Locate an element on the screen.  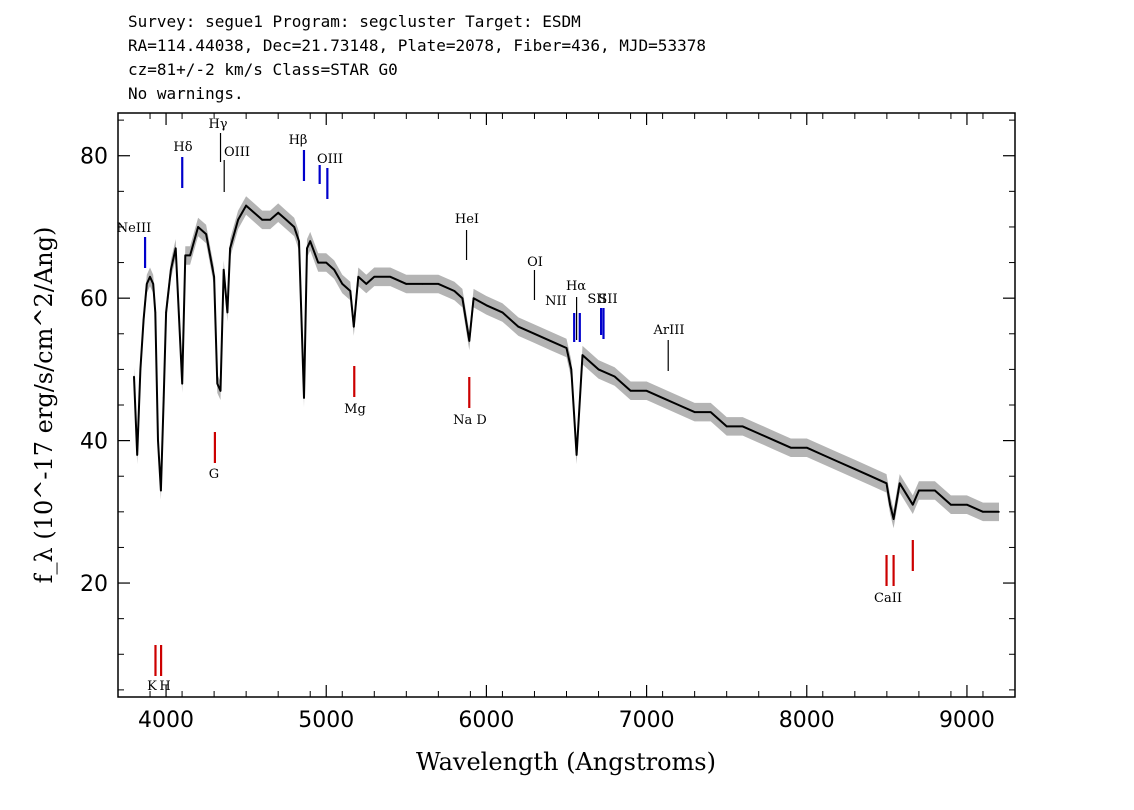
line-label: G is located at coordinates (214, 474).